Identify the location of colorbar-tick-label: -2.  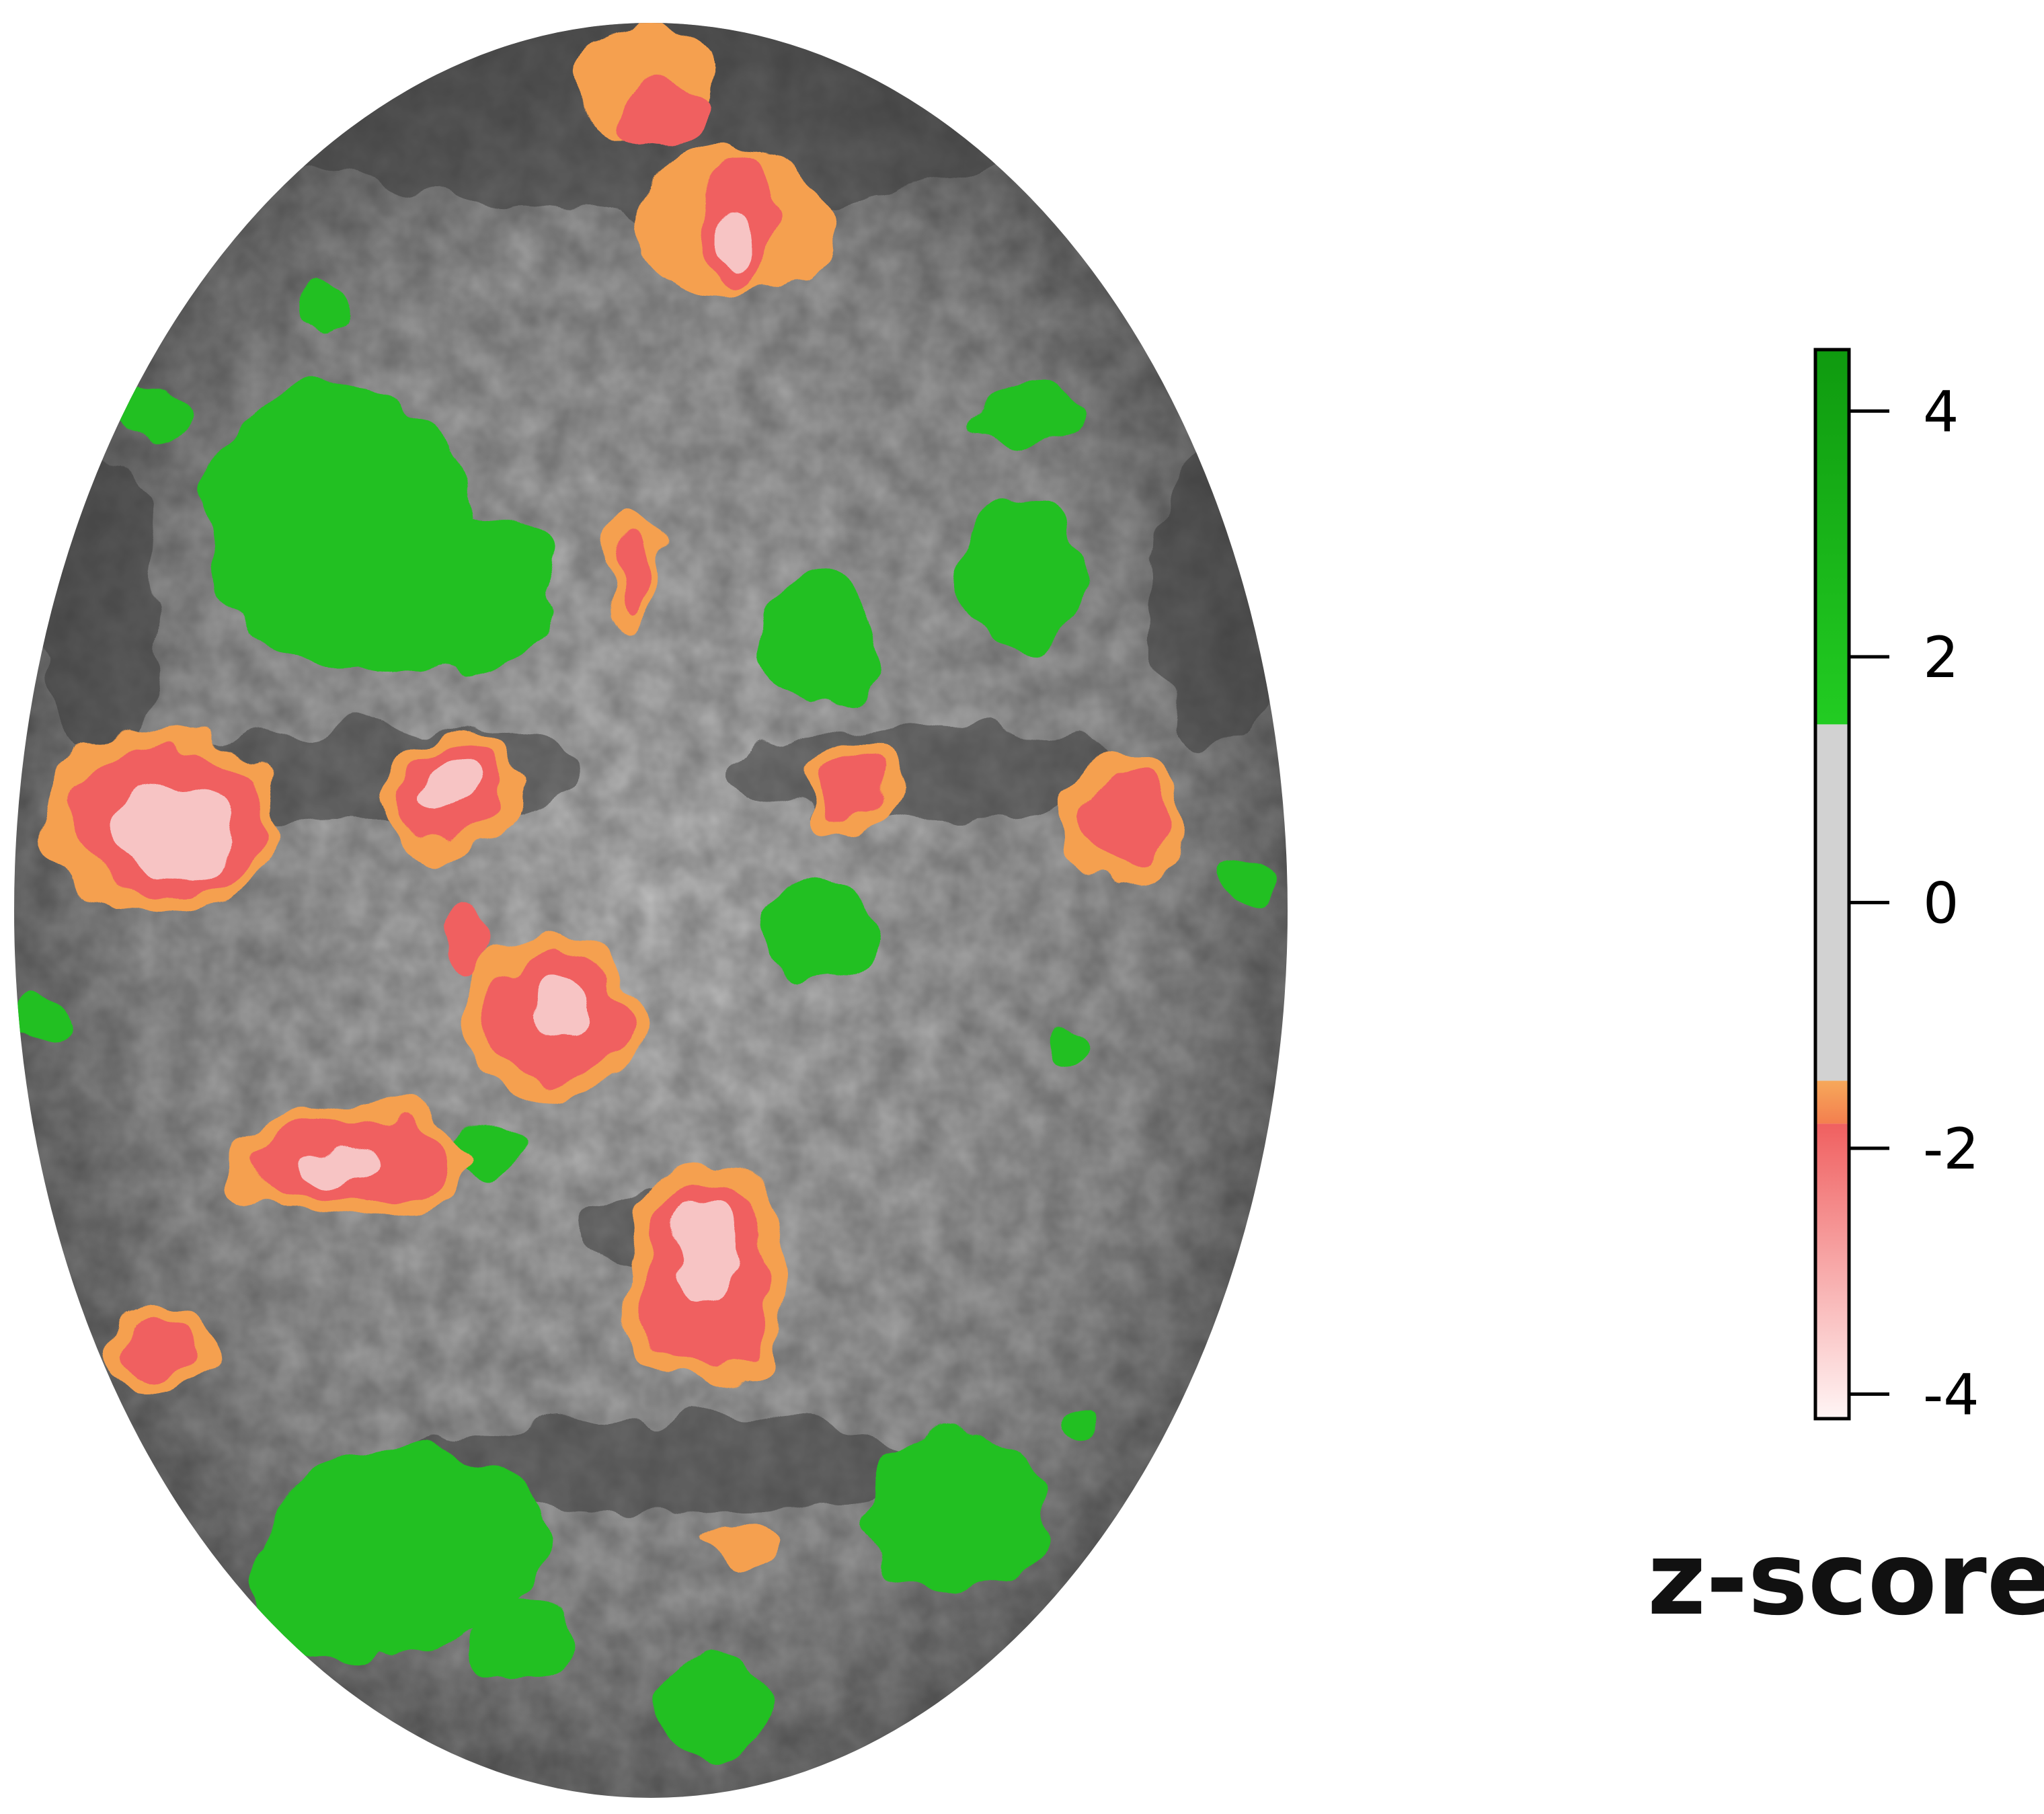
(1951, 1149).